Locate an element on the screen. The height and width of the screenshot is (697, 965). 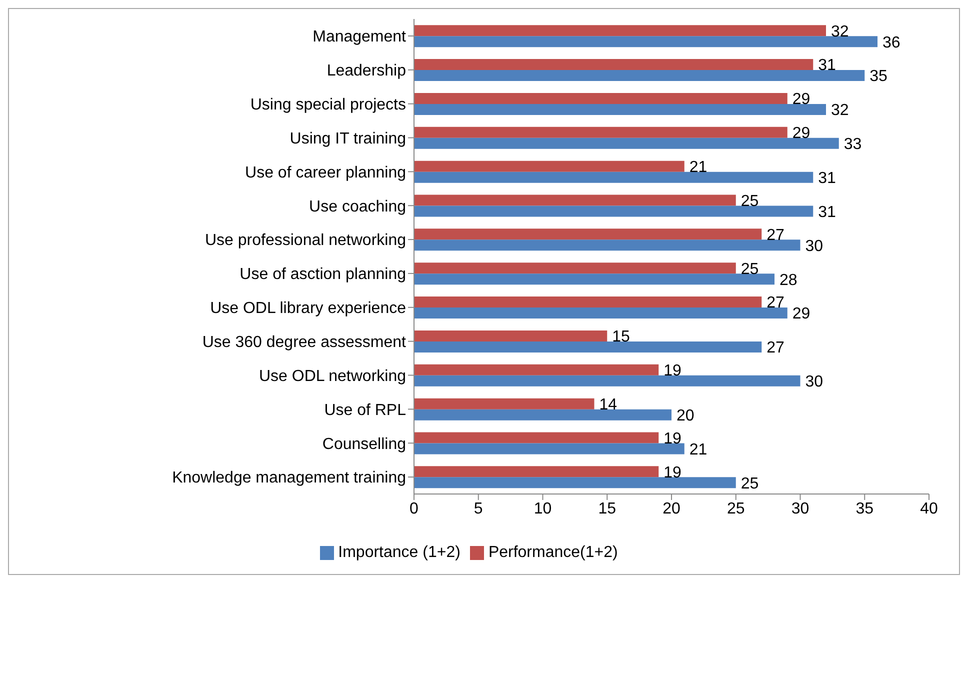
data-label: 14 is located at coordinates (608, 405).